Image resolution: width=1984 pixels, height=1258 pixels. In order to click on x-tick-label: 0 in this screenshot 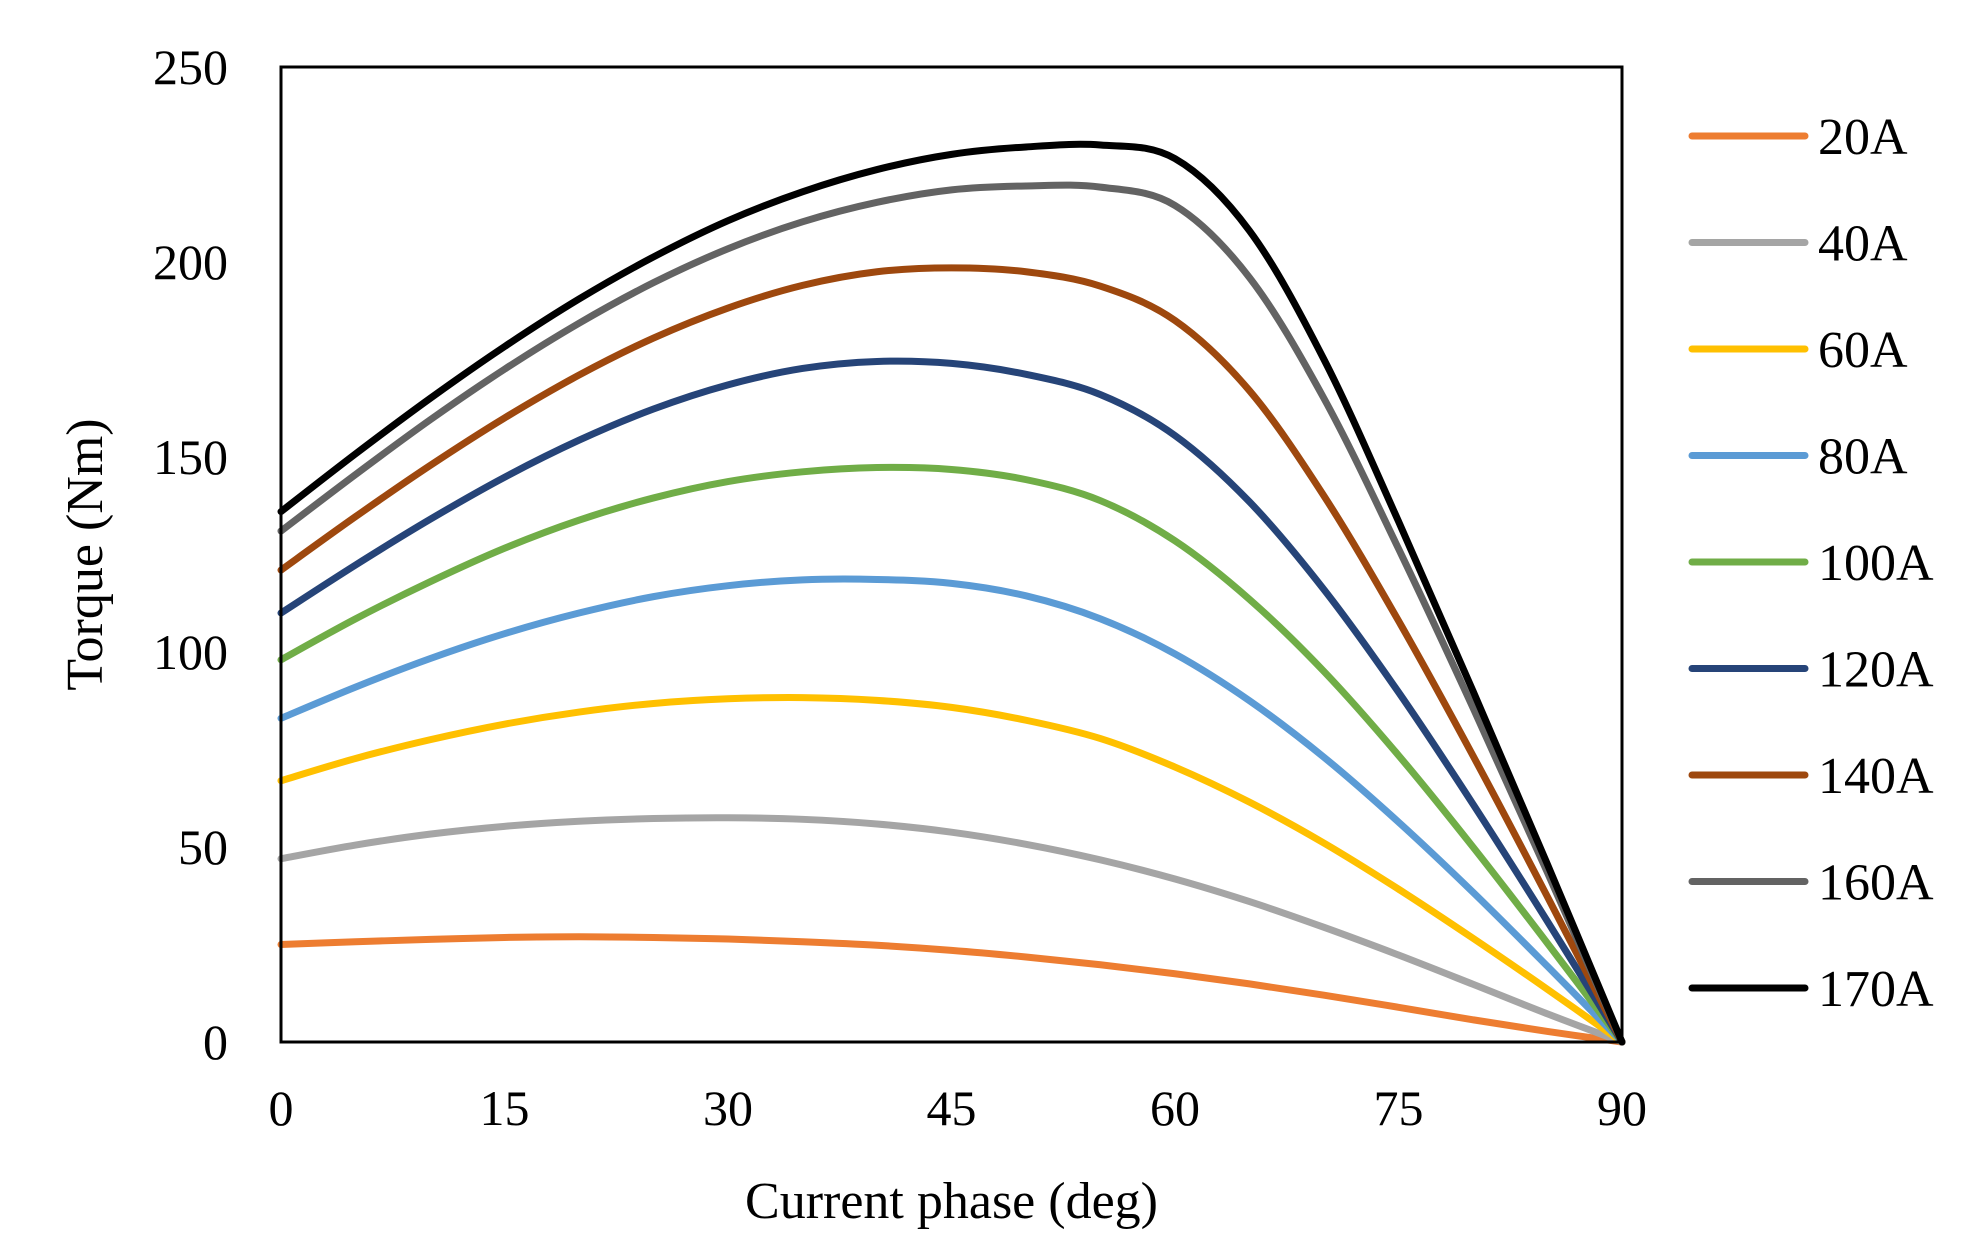, I will do `click(281, 1108)`.